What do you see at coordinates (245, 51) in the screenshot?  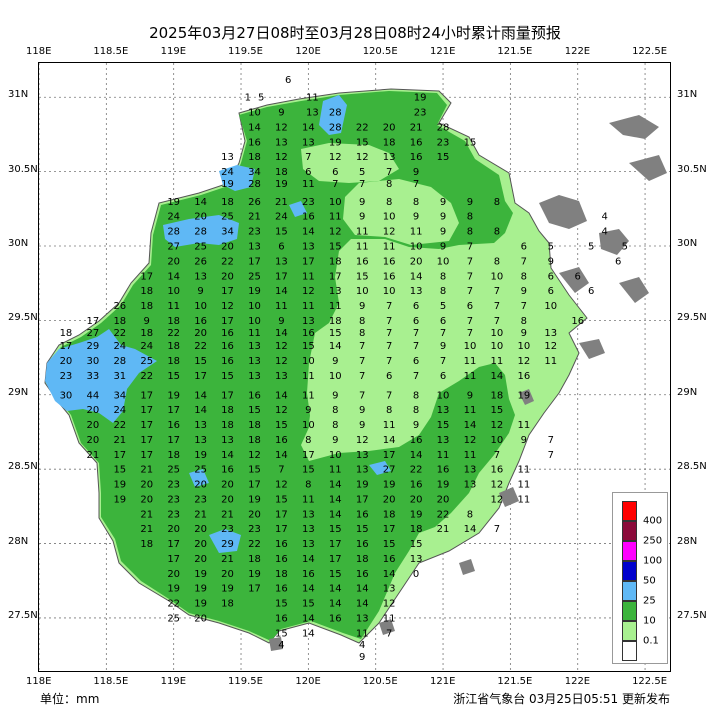 I see `lon-tick-label-top: 119.5E` at bounding box center [245, 51].